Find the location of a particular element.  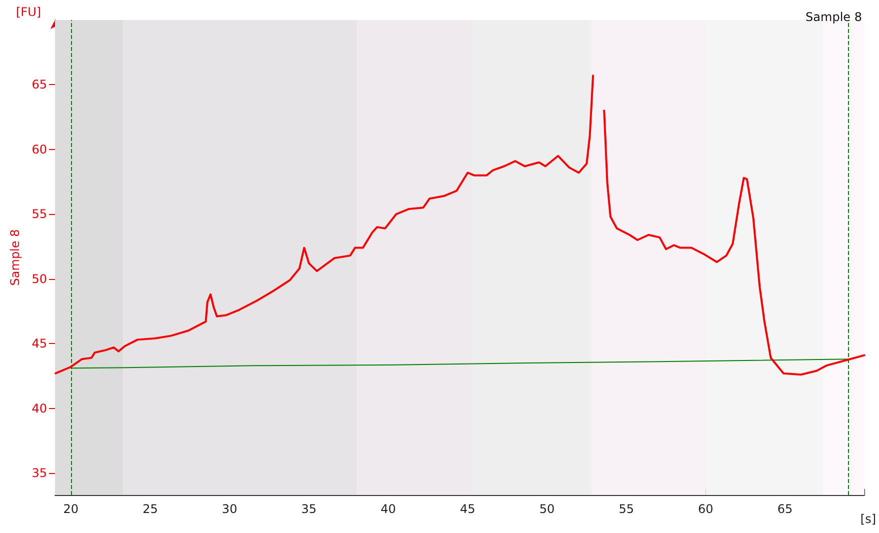

y-tick-label: 65 is located at coordinates (39, 85).